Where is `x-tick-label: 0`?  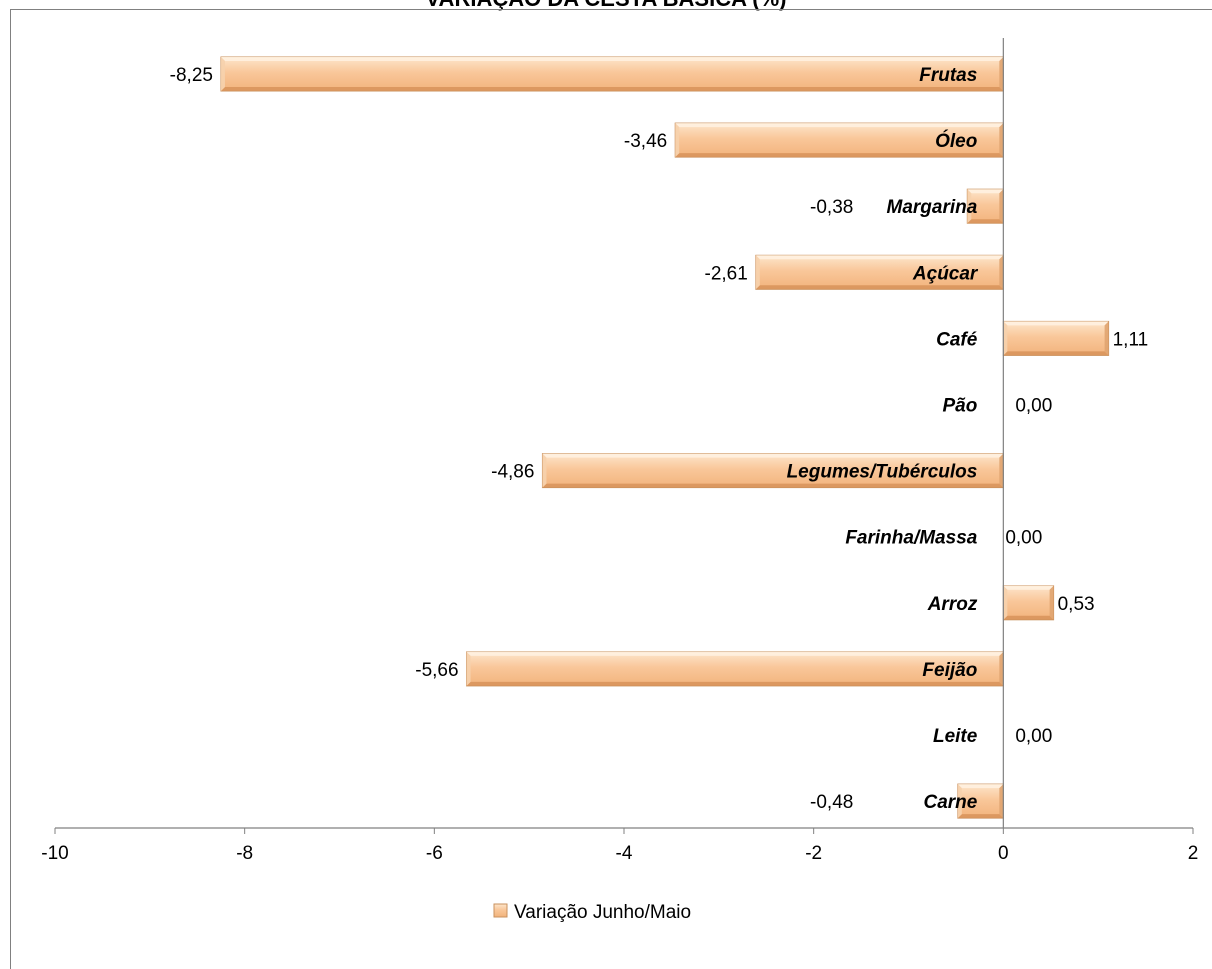
x-tick-label: 0 is located at coordinates (1003, 853).